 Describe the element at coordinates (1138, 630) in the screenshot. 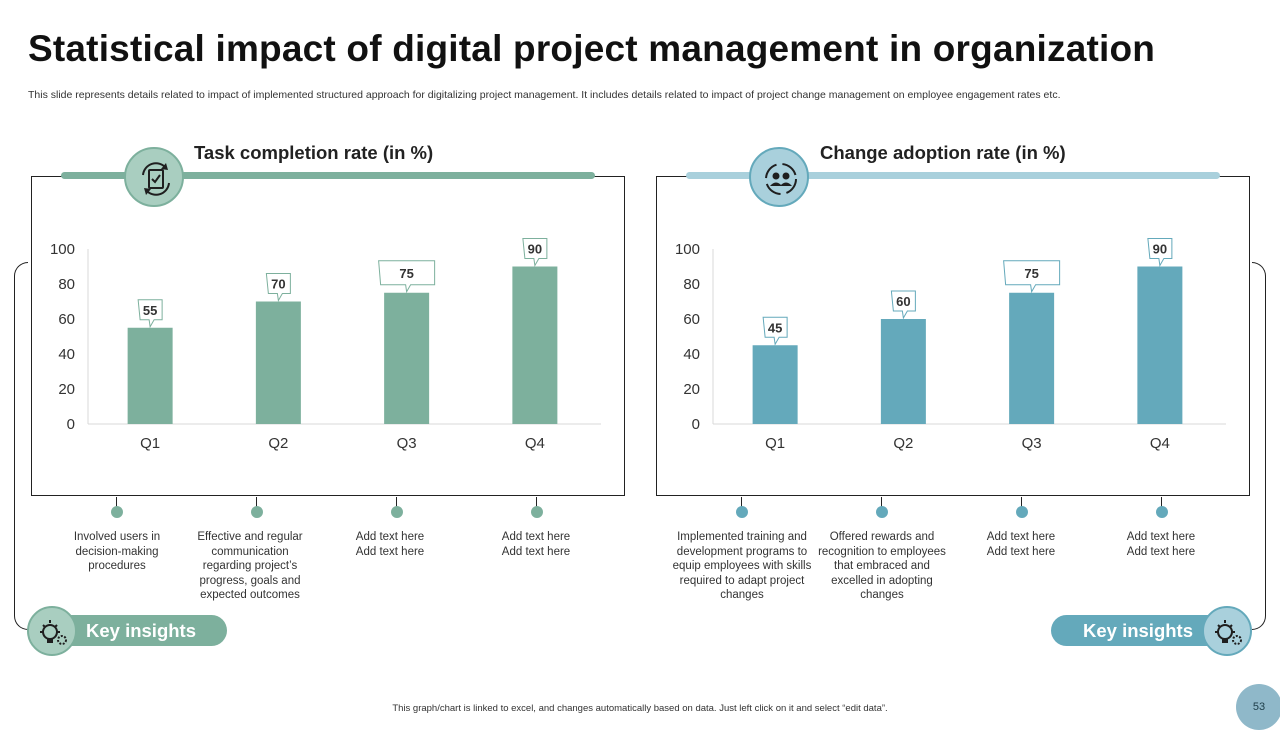

I see `key-insights-right-label: Key insights` at that location.